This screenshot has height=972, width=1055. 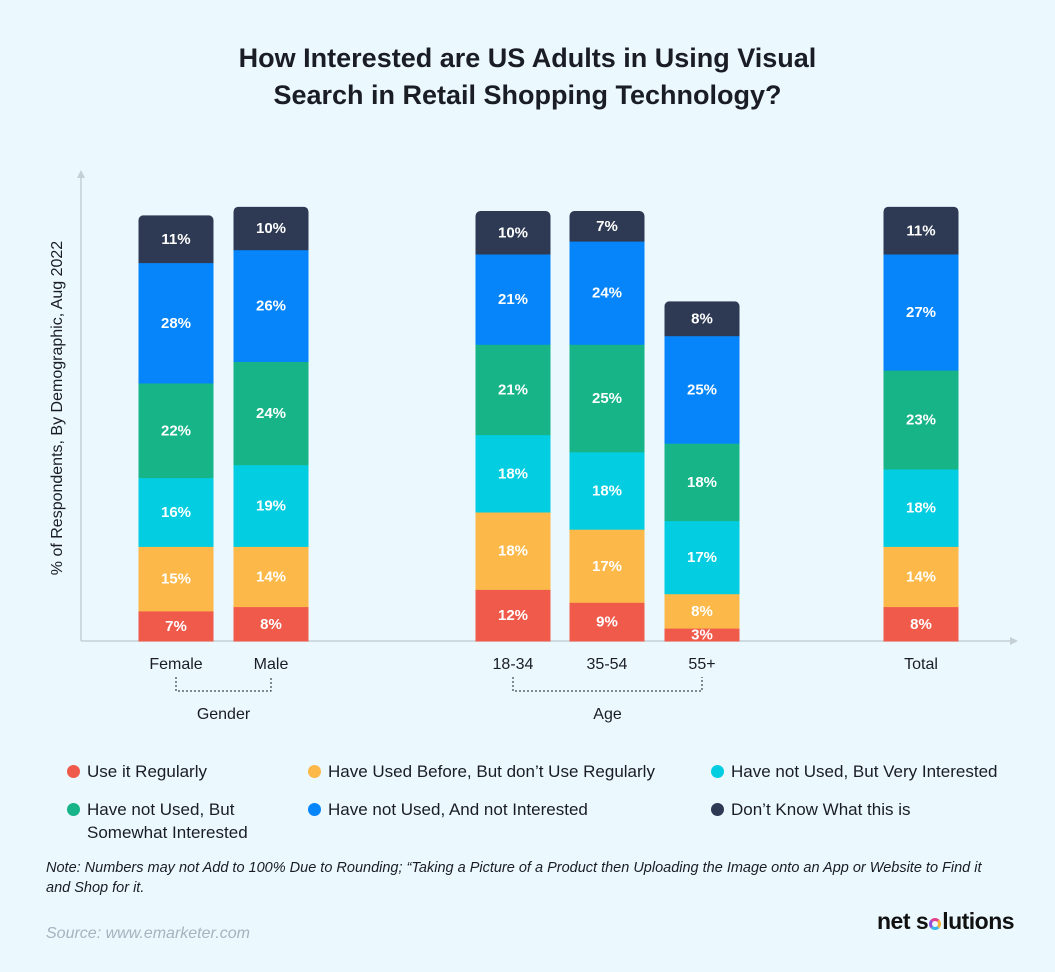 What do you see at coordinates (161, 809) in the screenshot?
I see `legend-label-line1: Have not Used, But` at bounding box center [161, 809].